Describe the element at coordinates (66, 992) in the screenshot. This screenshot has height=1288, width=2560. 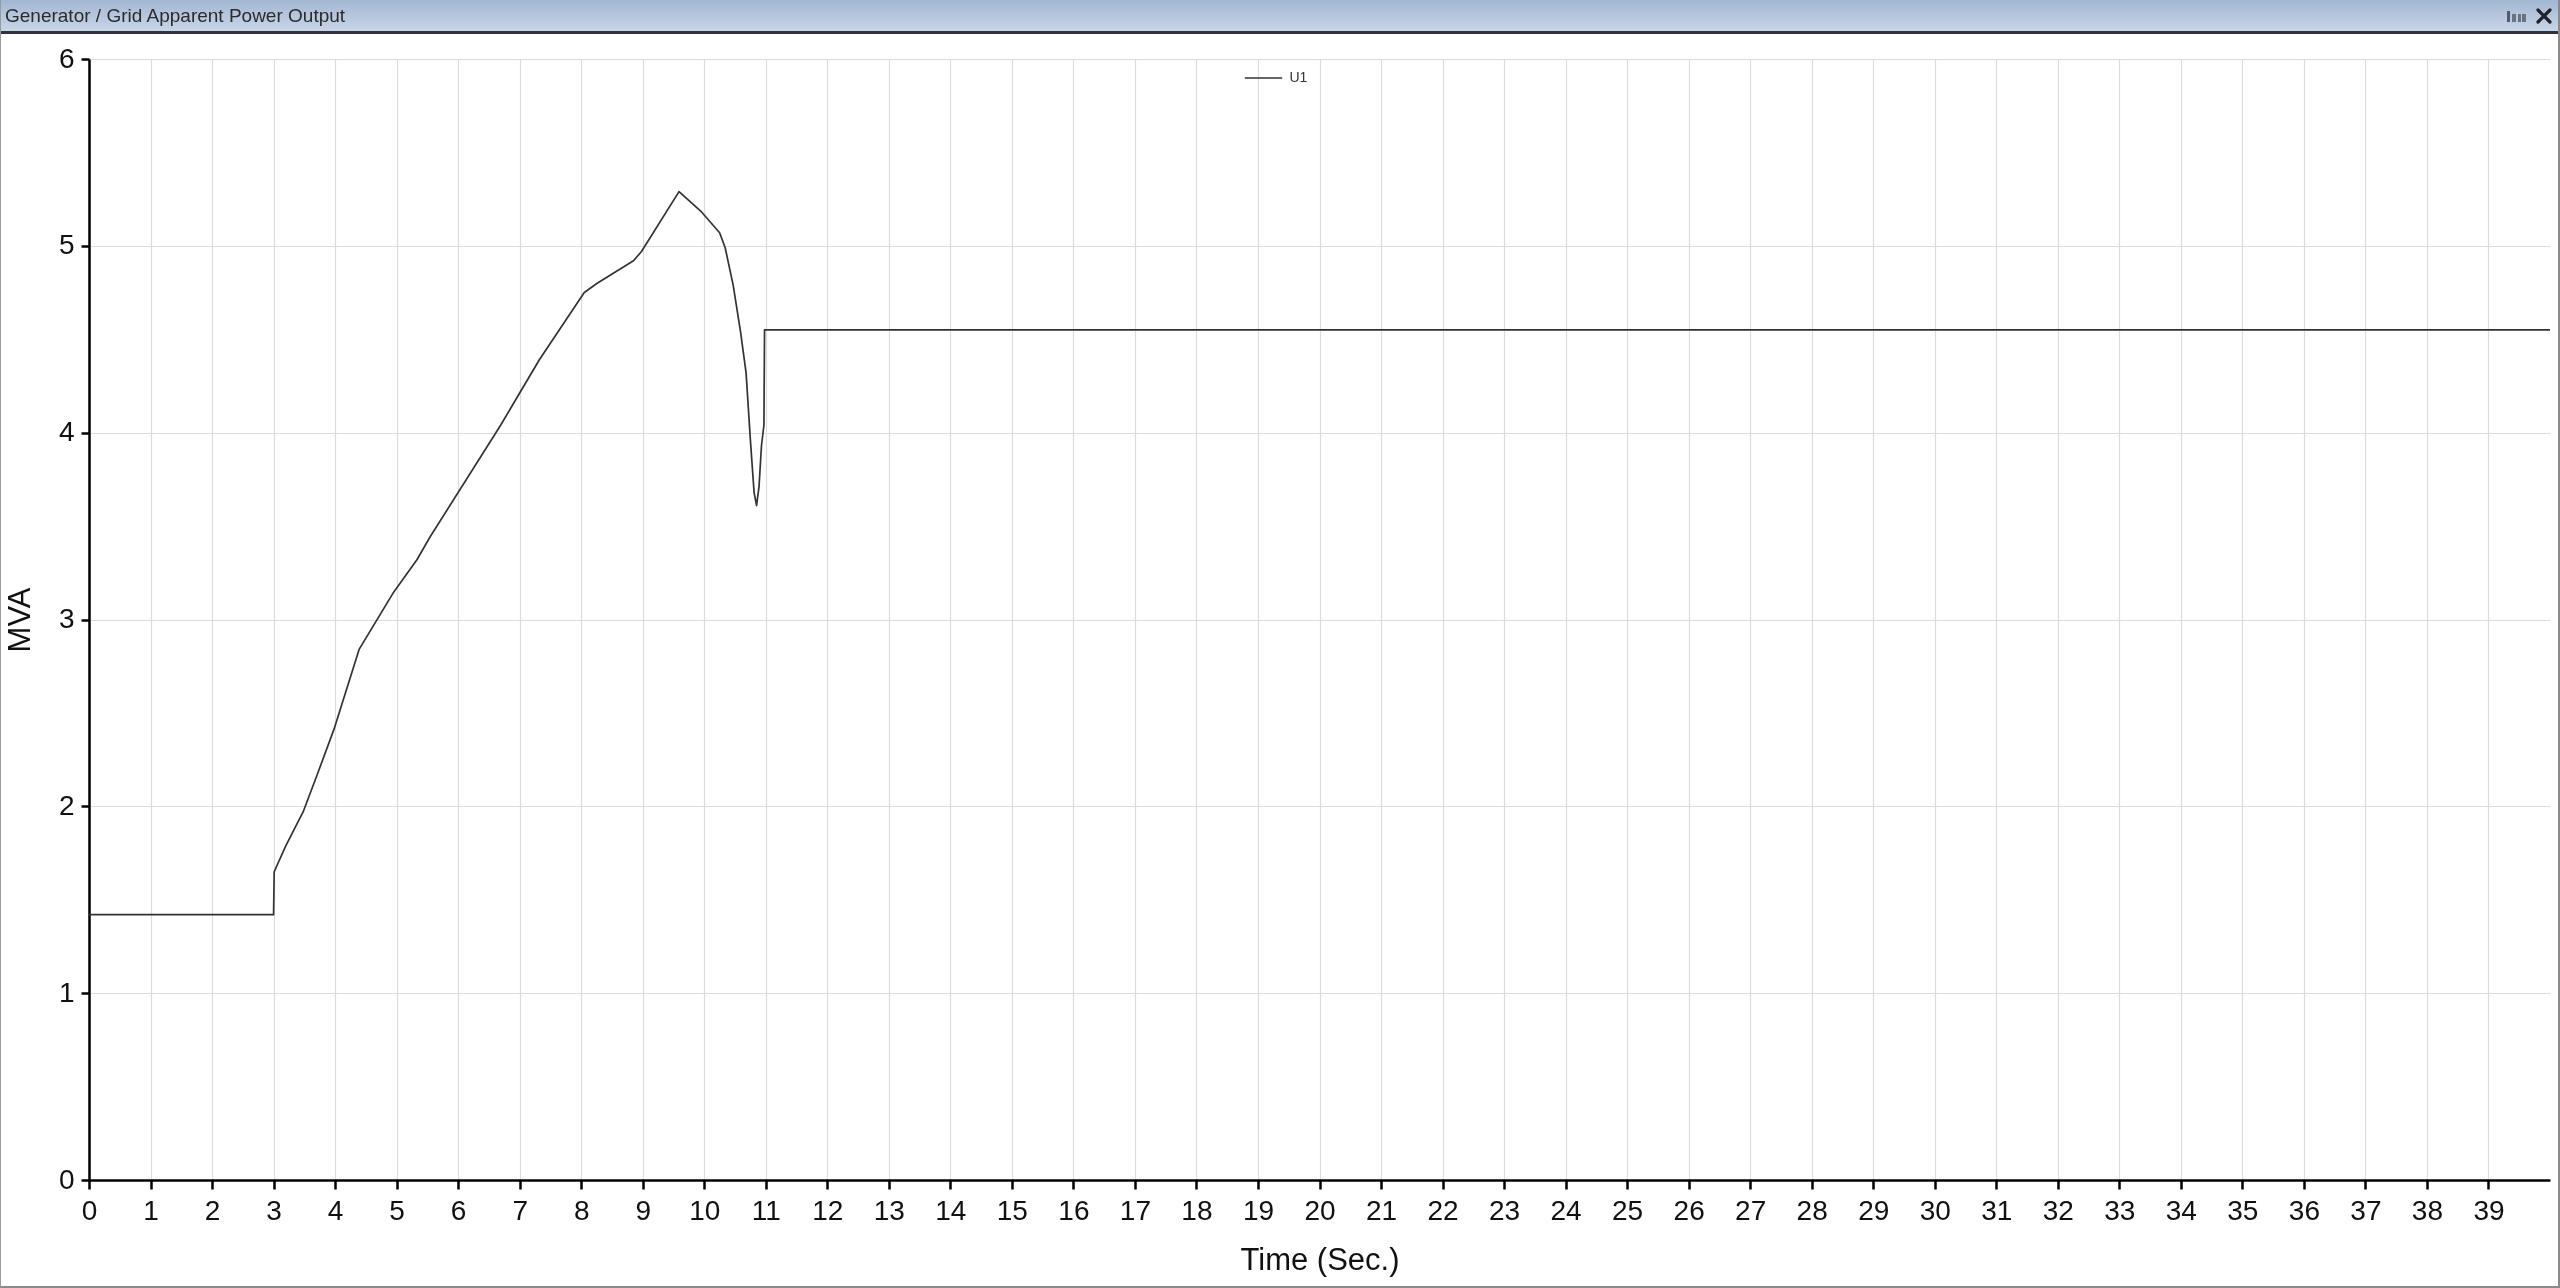
I see `y-tick-label: 1` at that location.